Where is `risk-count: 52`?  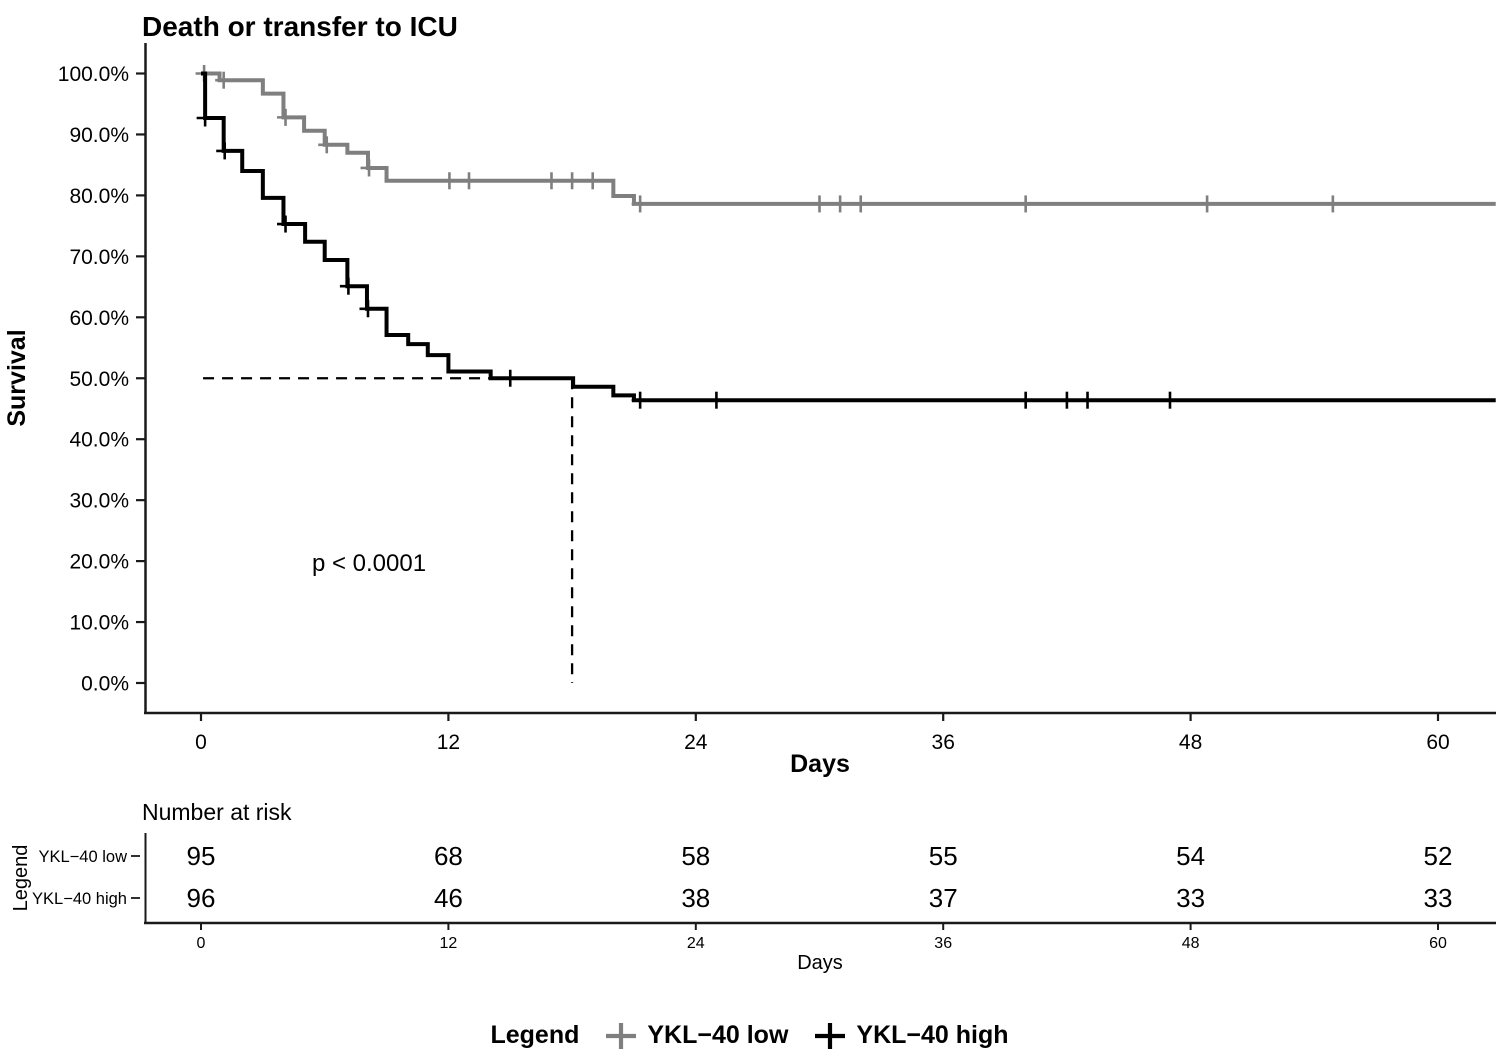
risk-count: 52 is located at coordinates (1438, 856).